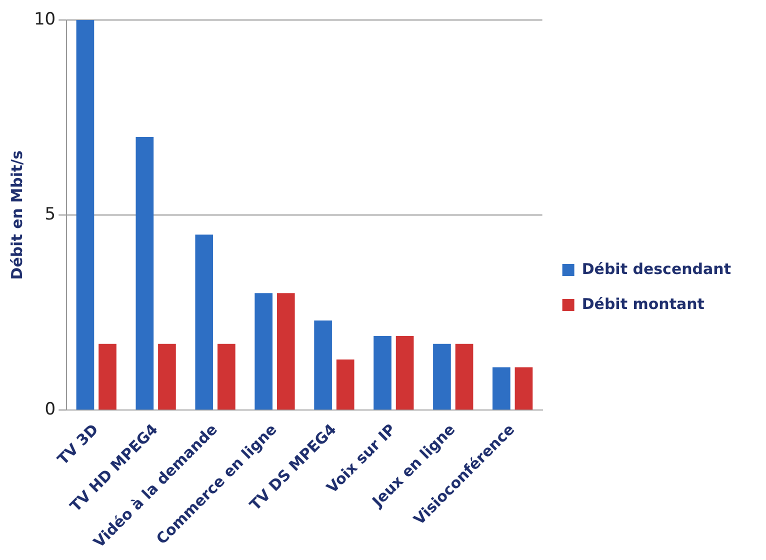 Image resolution: width=766 pixels, height=560 pixels. What do you see at coordinates (17, 215) in the screenshot?
I see `y-axis-title: Débit en Mbit/s` at bounding box center [17, 215].